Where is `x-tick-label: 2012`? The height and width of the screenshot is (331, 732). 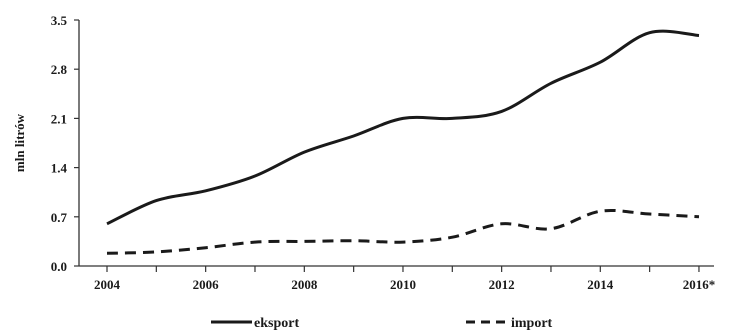 x-tick-label: 2012 is located at coordinates (502, 284).